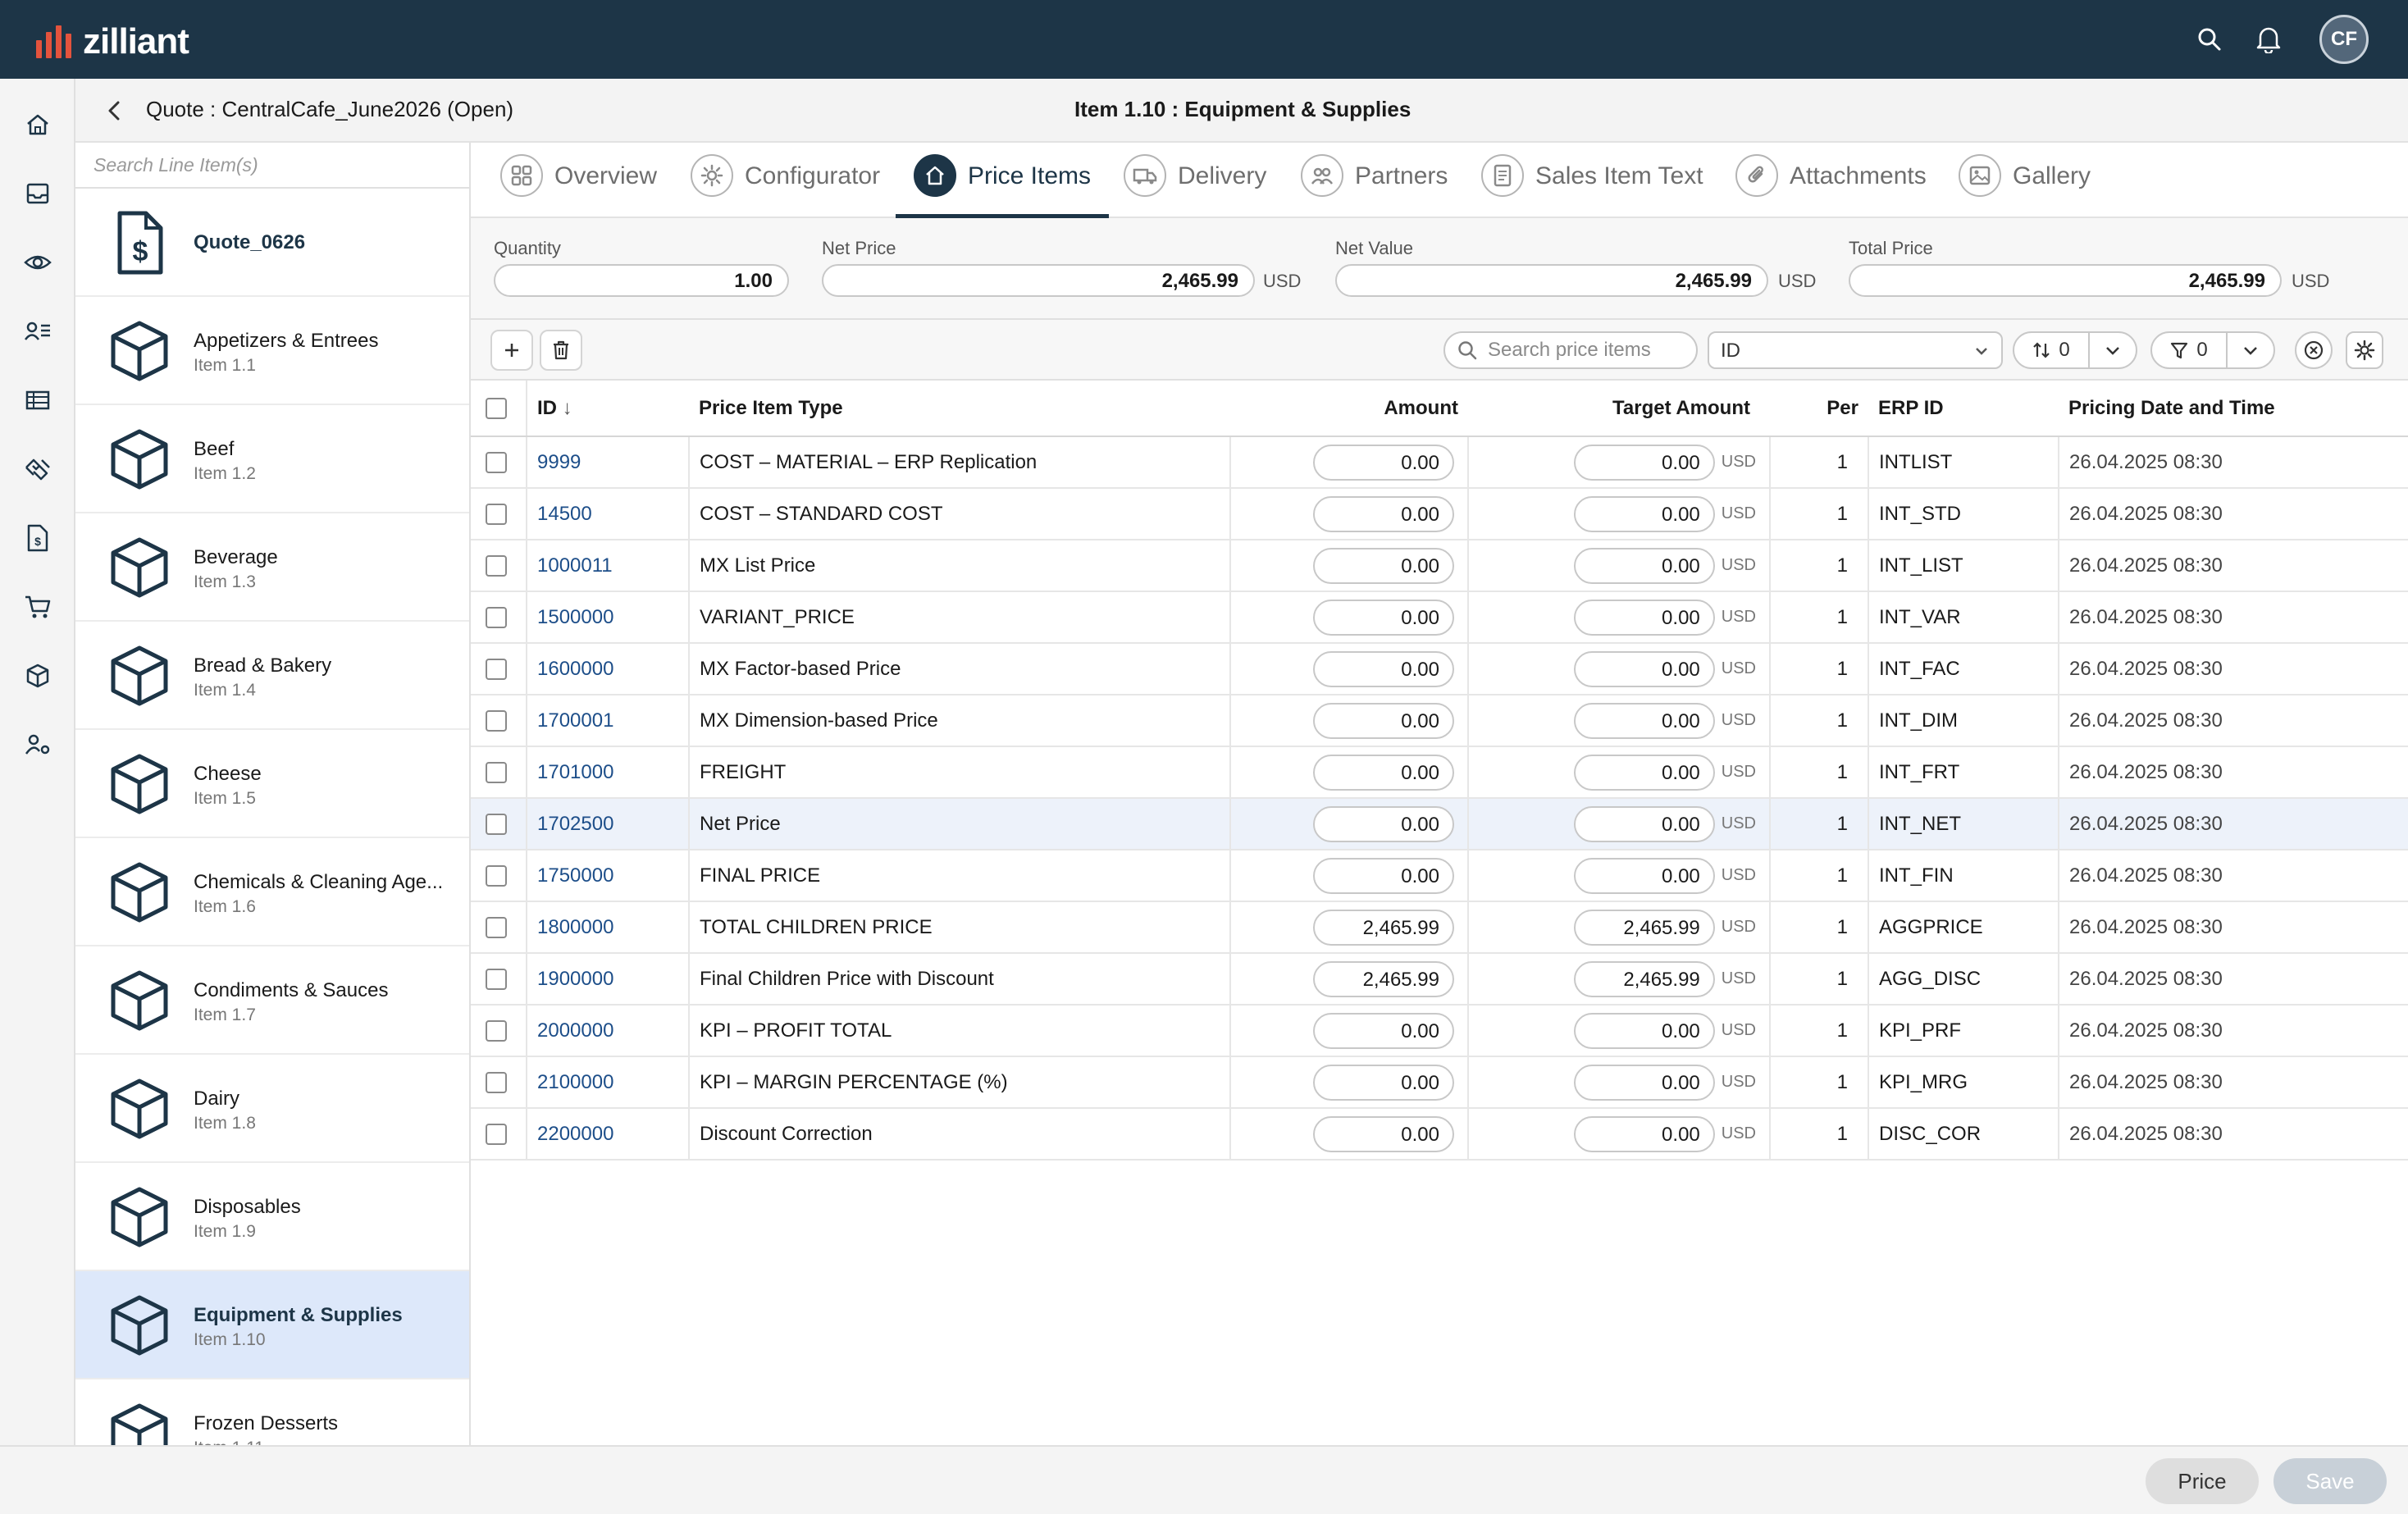  Describe the element at coordinates (38, 262) in the screenshot. I see `eye-icon` at that location.